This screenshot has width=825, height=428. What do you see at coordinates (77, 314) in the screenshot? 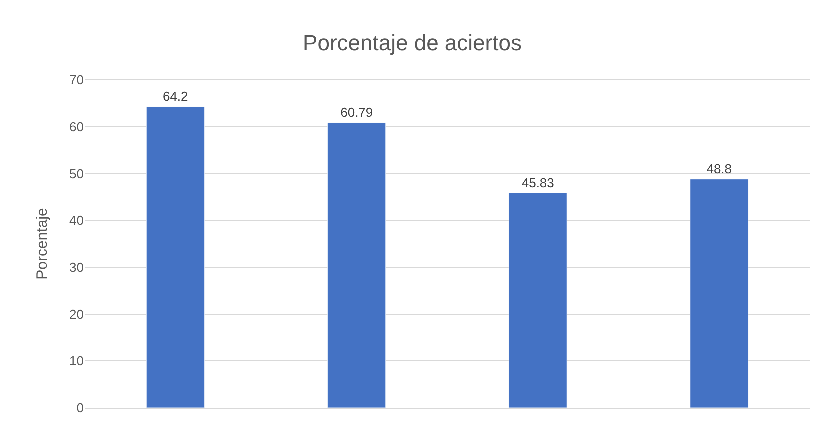
I see `y-tick-label: 20` at bounding box center [77, 314].